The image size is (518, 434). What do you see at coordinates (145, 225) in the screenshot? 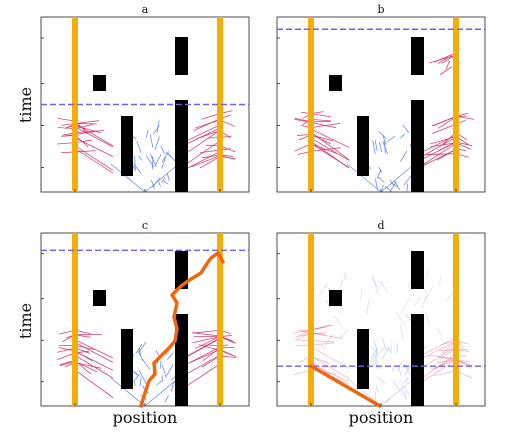
I see `panel-title-c: c` at bounding box center [145, 225].